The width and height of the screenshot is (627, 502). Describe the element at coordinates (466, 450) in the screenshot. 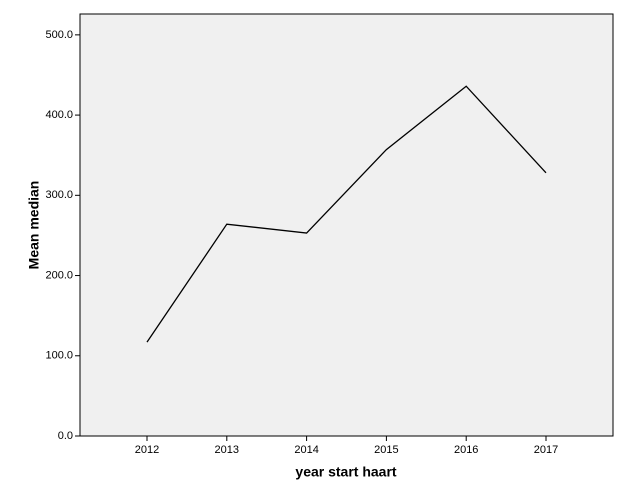

I see `x-tick-label: 2016` at that location.